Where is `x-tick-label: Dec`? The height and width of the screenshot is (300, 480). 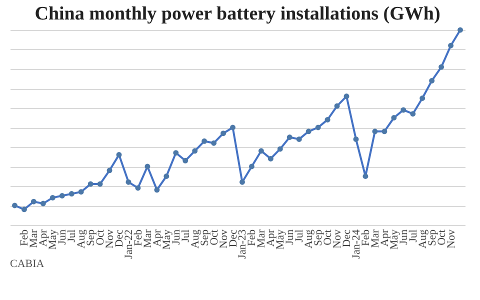
x-tick-label: Dec is located at coordinates (233, 238).